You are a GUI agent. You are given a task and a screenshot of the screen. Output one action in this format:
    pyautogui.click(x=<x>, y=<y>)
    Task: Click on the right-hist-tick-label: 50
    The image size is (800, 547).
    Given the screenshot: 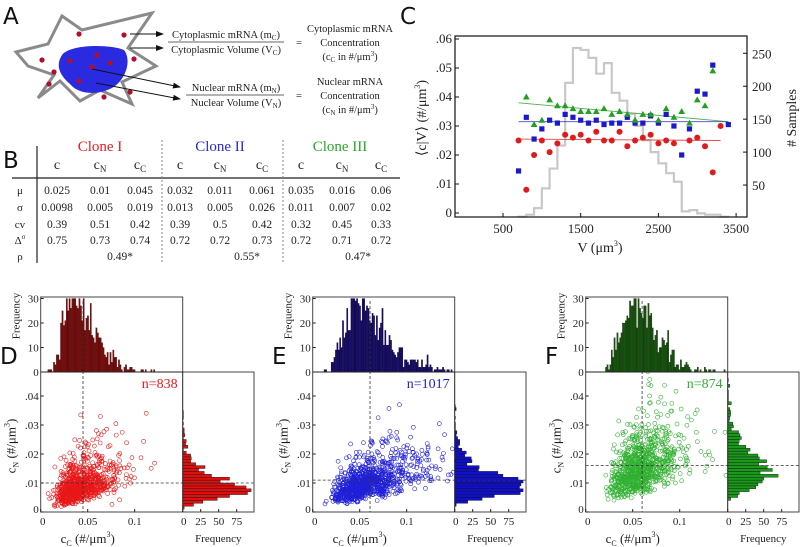 What is the action you would take?
    pyautogui.click(x=764, y=522)
    